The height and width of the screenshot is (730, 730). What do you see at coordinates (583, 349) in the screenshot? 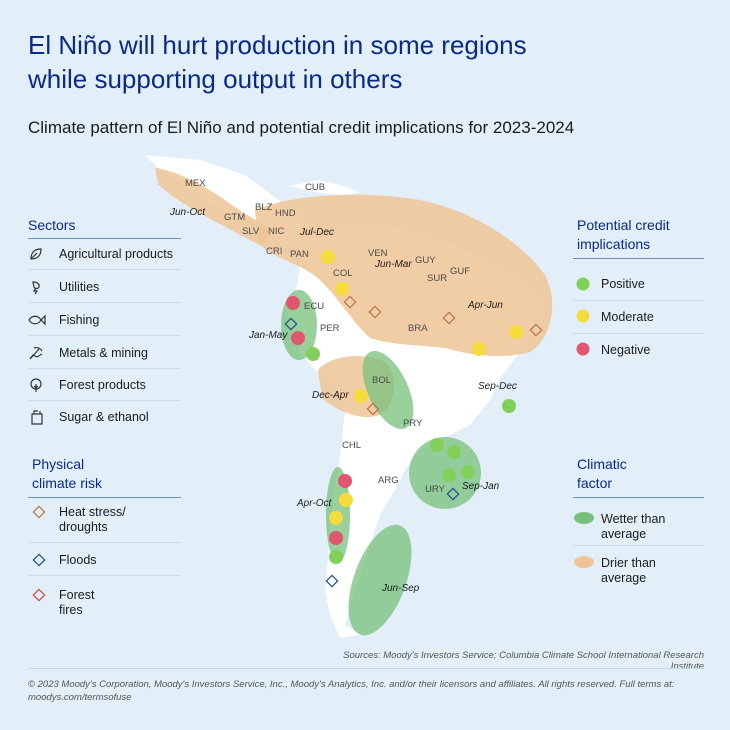
I see `negative-dot-icon` at bounding box center [583, 349].